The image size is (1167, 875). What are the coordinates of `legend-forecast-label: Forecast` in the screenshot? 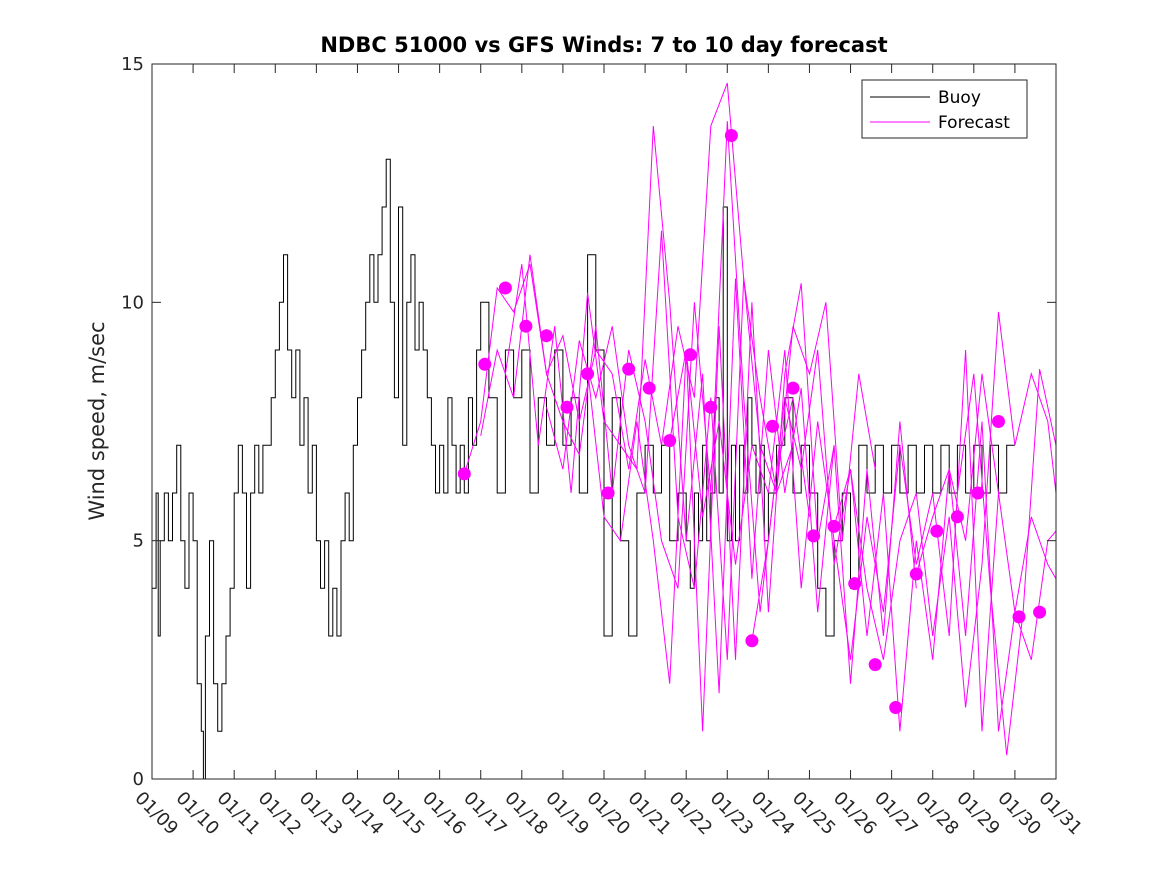 It's located at (974, 123).